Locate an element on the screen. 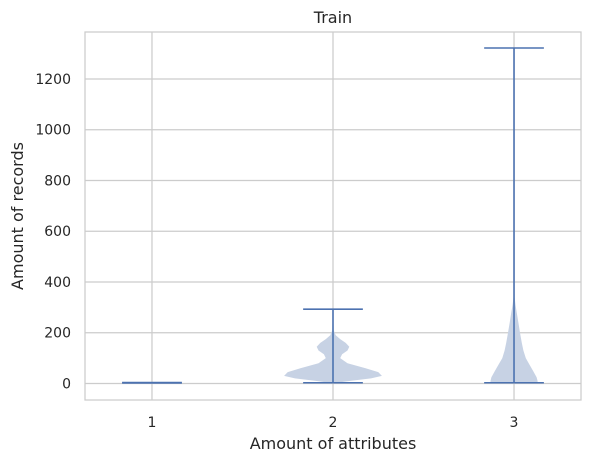 The height and width of the screenshot is (463, 591). x-axis-label: Amount of attributes is located at coordinates (333, 443).